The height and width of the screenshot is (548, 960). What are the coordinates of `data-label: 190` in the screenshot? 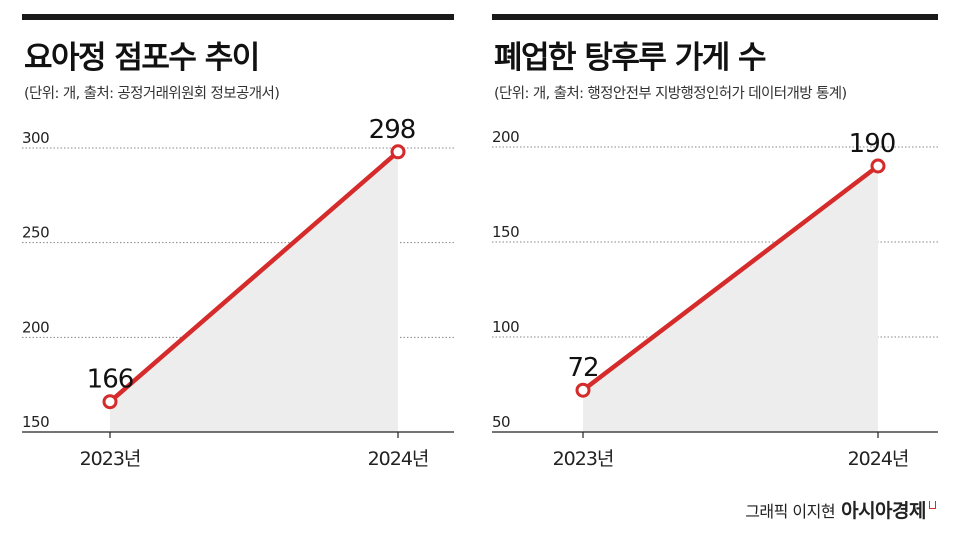 It's located at (872, 144).